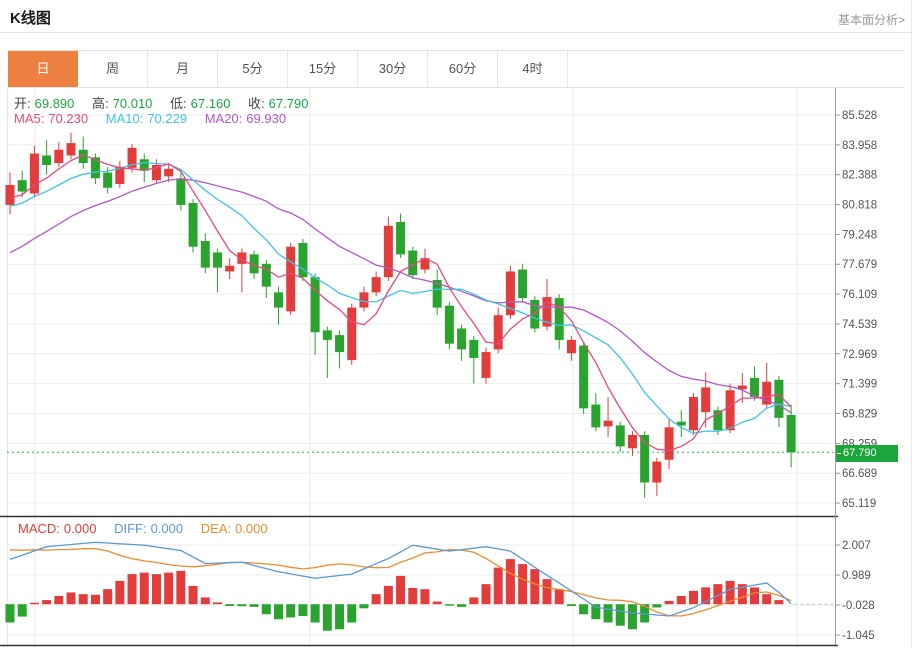 This screenshot has height=648, width=912. I want to click on open-label: 开:, so click(22, 103).